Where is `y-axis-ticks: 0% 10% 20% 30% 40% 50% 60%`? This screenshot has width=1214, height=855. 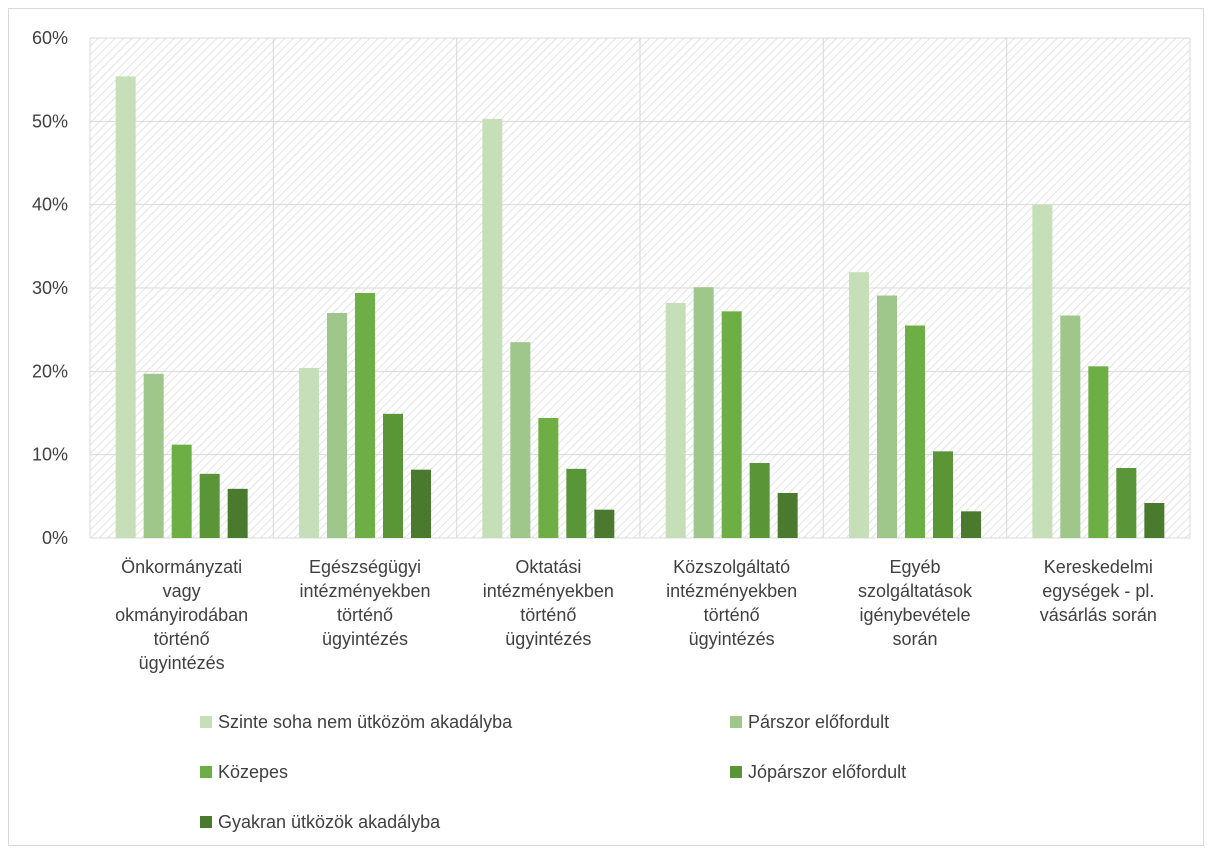 y-axis-ticks: 0% 10% 20% 30% 40% 50% 60% is located at coordinates (50, 288).